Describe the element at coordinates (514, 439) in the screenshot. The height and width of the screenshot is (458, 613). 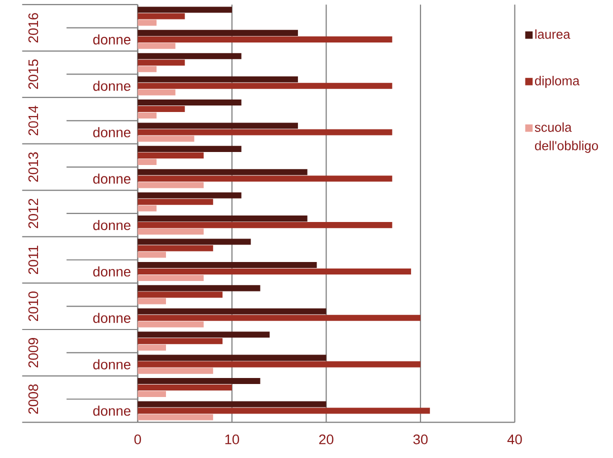
I see `x-tick-label: 40` at that location.